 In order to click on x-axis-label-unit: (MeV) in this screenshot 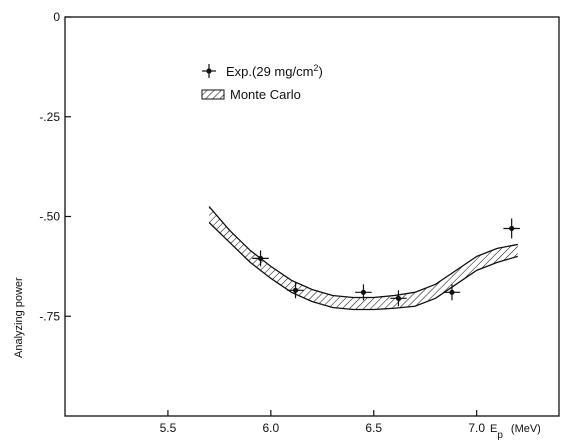, I will do `click(526, 429)`.